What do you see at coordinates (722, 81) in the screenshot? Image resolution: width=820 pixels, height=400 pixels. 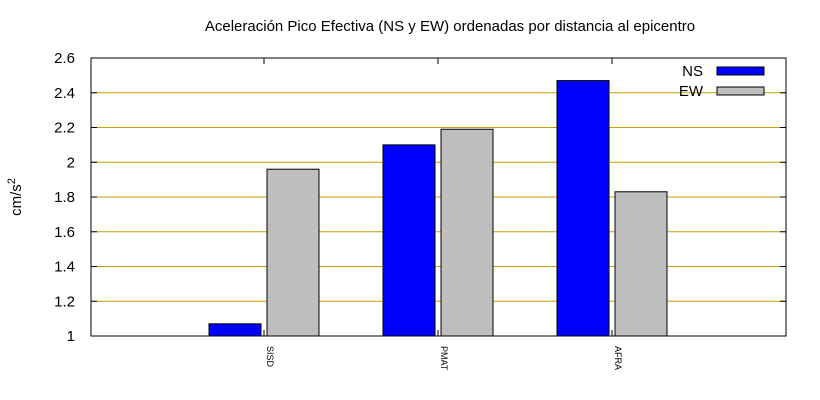 I see `legend: NS EW` at bounding box center [722, 81].